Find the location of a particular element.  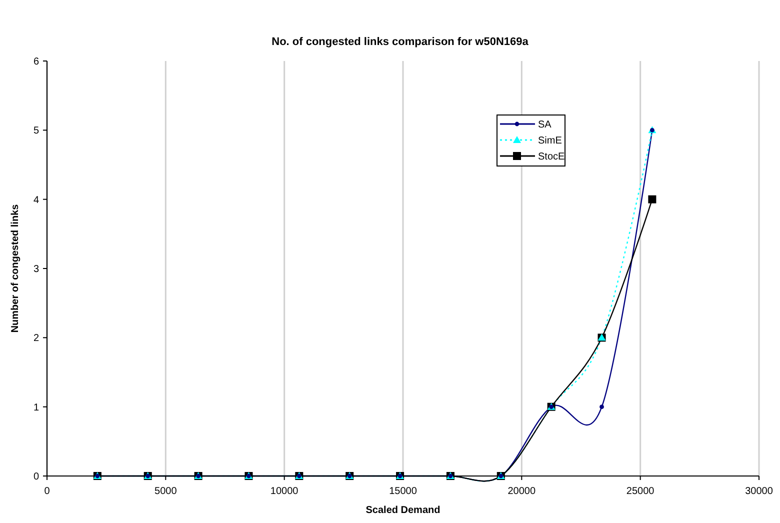

x-tick-label: 20000 is located at coordinates (522, 491).